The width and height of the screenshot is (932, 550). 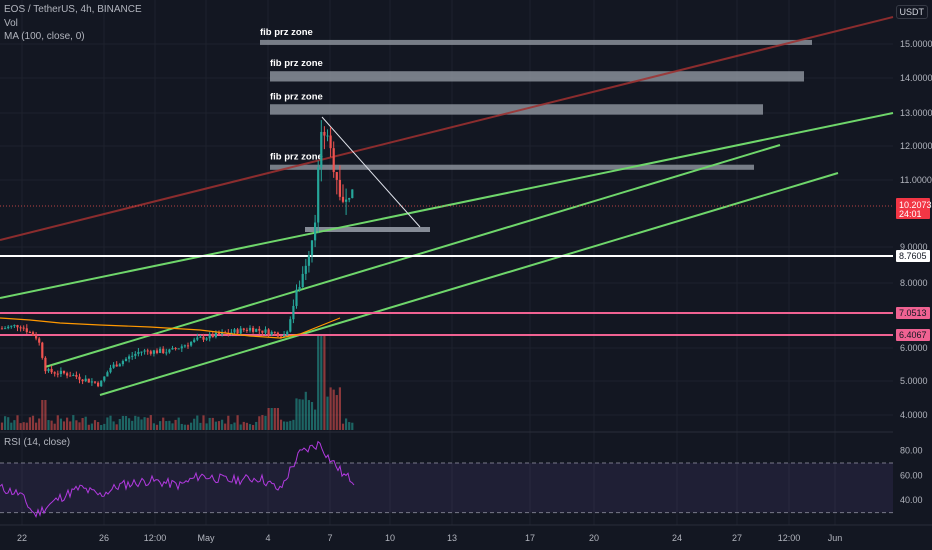 What do you see at coordinates (911, 475) in the screenshot?
I see `rsi-tick-label: 60.00` at bounding box center [911, 475].